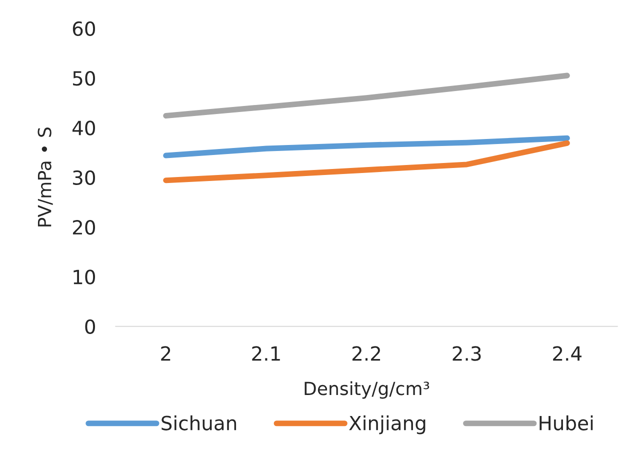  What do you see at coordinates (466, 353) in the screenshot?
I see `x-tick-label: 2.3` at bounding box center [466, 353].